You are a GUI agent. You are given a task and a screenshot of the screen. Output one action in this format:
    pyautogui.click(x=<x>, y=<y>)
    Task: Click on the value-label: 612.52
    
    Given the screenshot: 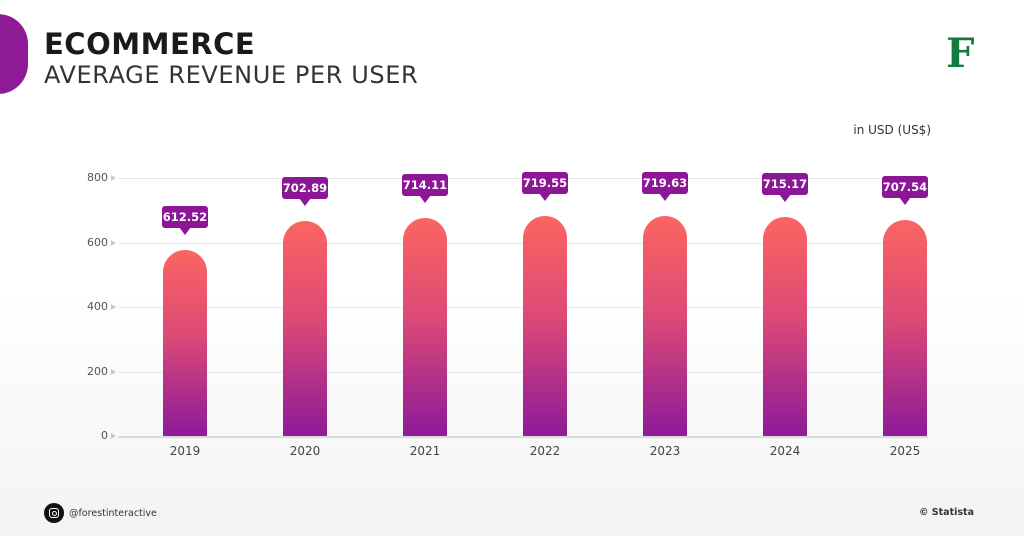 What is the action you would take?
    pyautogui.click(x=185, y=221)
    